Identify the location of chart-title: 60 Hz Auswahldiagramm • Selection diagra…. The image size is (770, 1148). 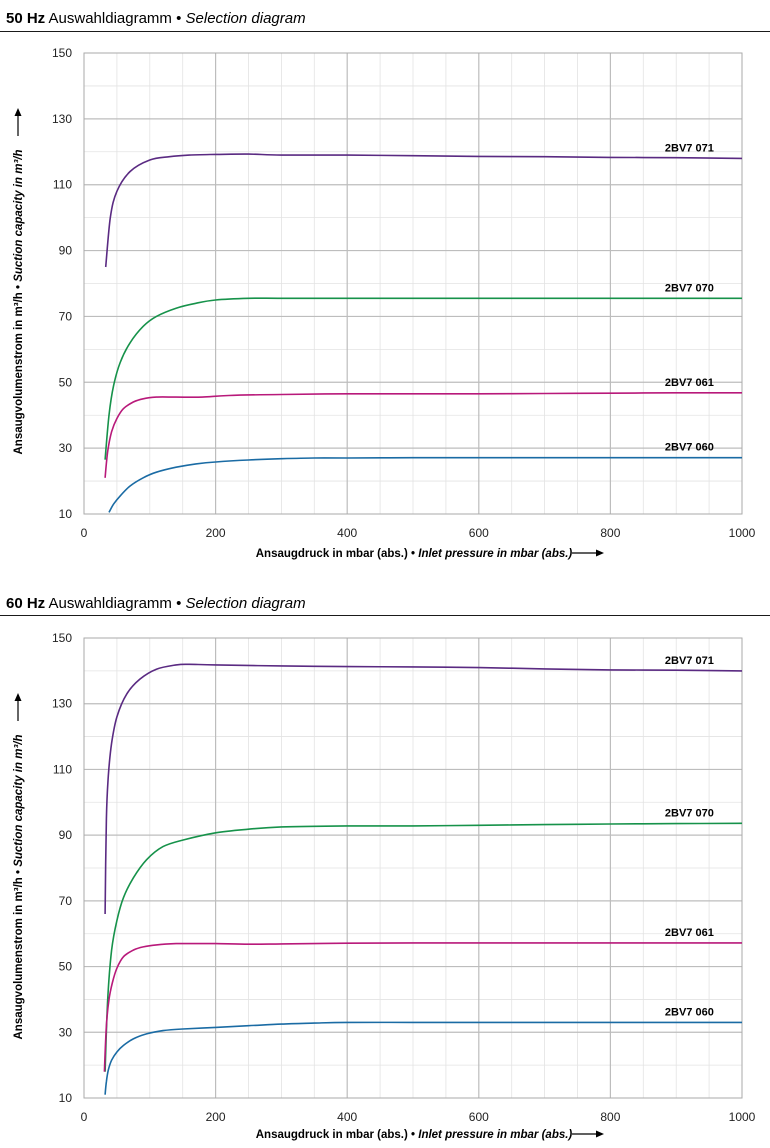
(156, 603).